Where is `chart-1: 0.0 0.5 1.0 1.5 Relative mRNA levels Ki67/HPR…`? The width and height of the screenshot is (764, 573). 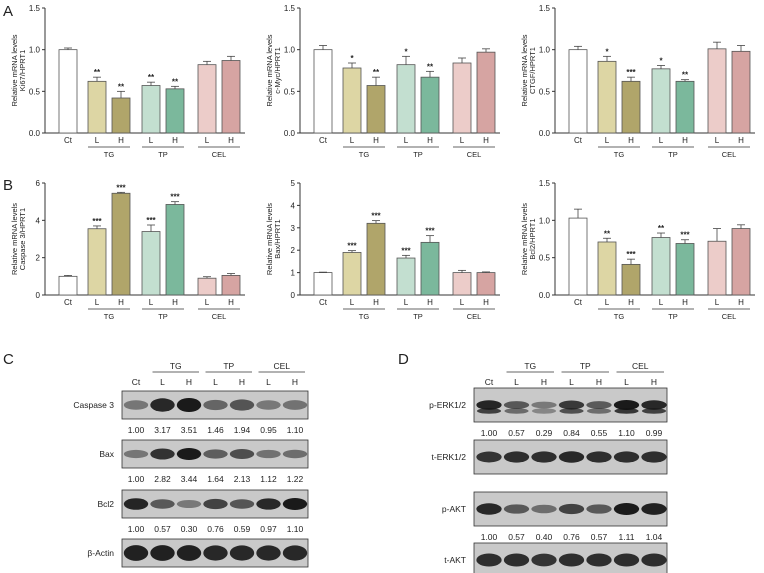
chart-1: 0.0 0.5 1.0 1.5 Relative mRNA levels Ki67/HPR… is located at coordinates (127, 81).